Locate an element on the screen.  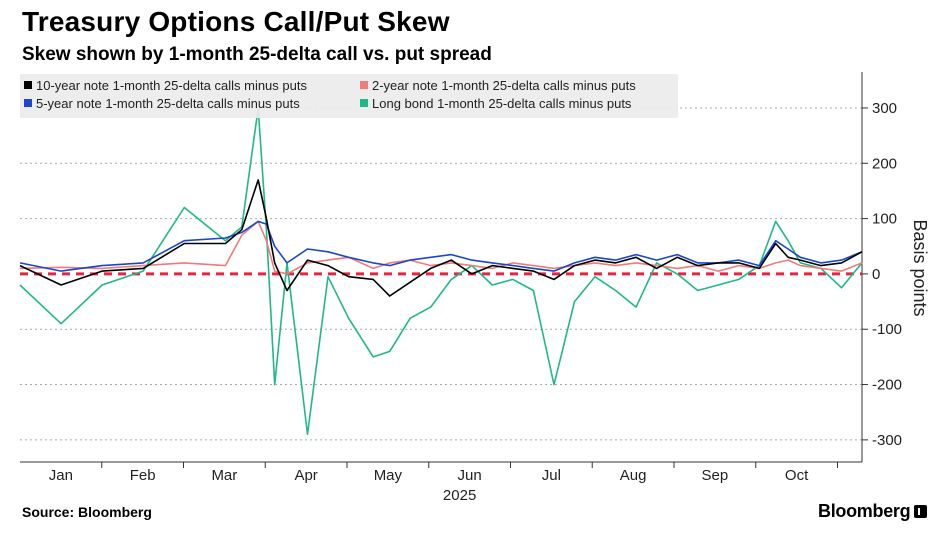
y-tick-label: 300 is located at coordinates (884, 108).